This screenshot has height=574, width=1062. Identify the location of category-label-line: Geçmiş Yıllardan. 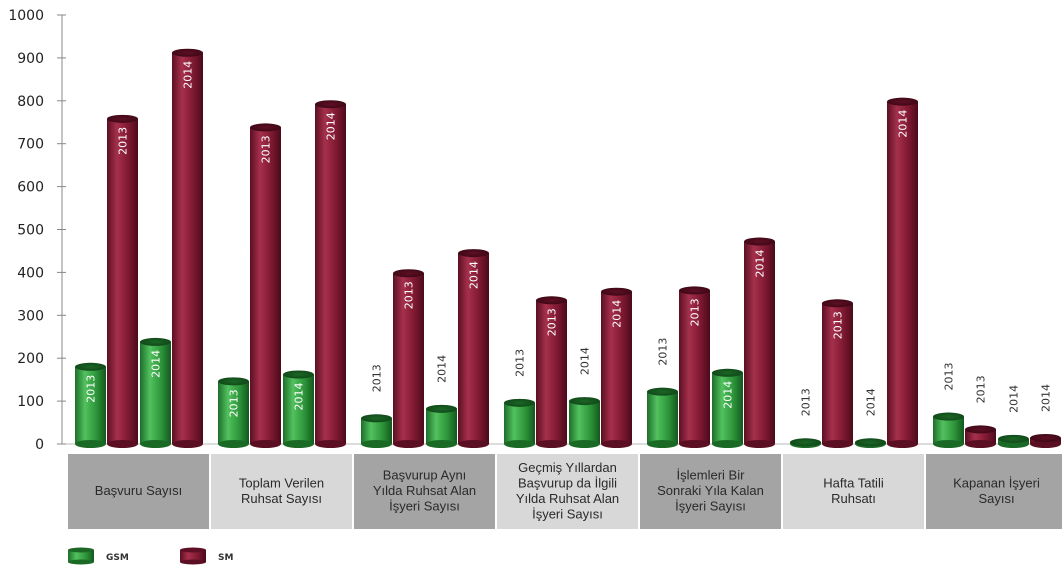
(567, 467).